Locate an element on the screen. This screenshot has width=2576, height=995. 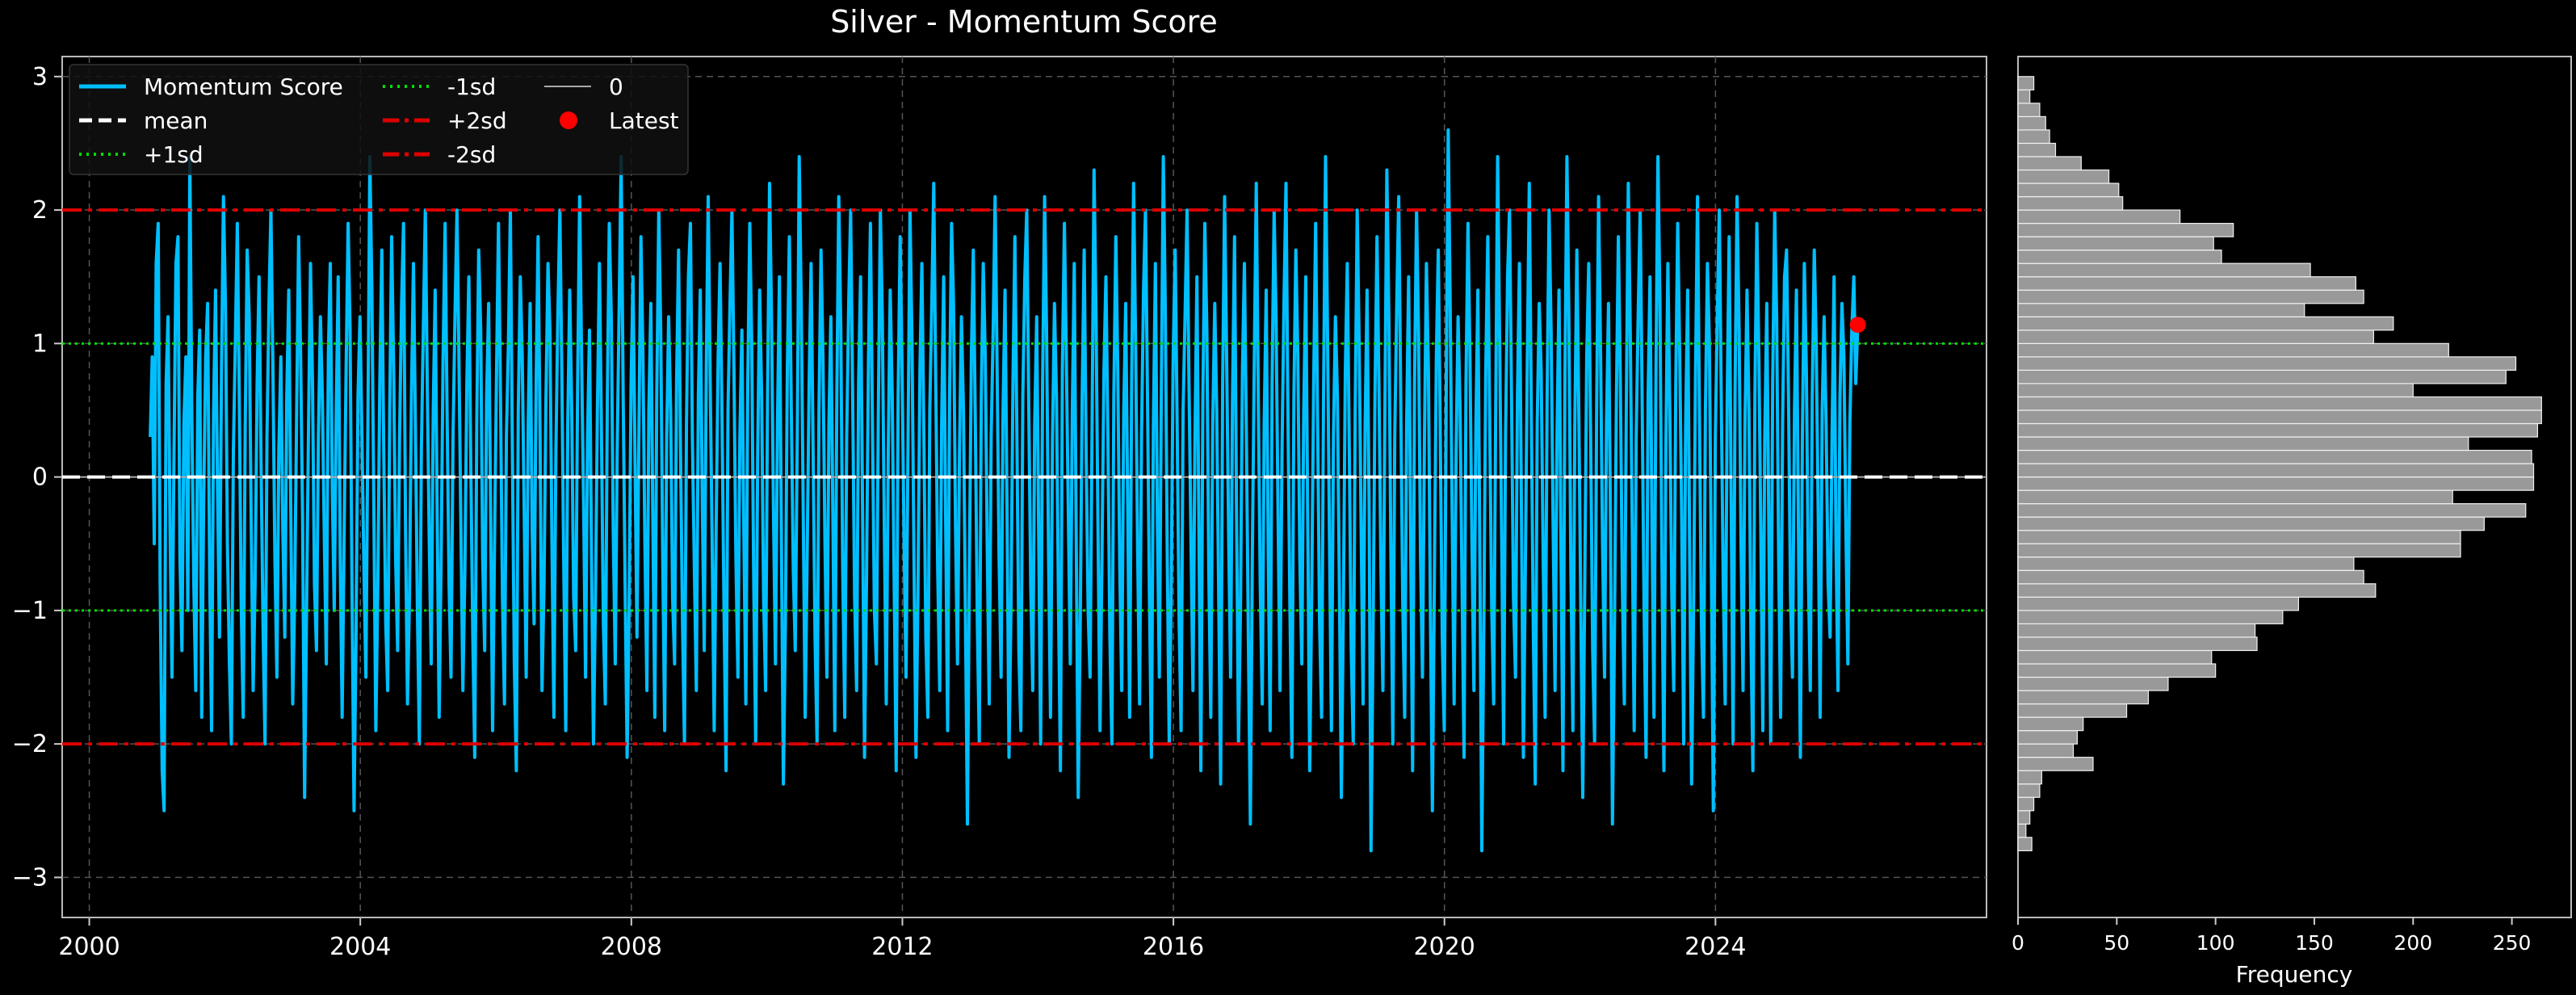
histogram-x-tick-label: 200 is located at coordinates (2412, 943).